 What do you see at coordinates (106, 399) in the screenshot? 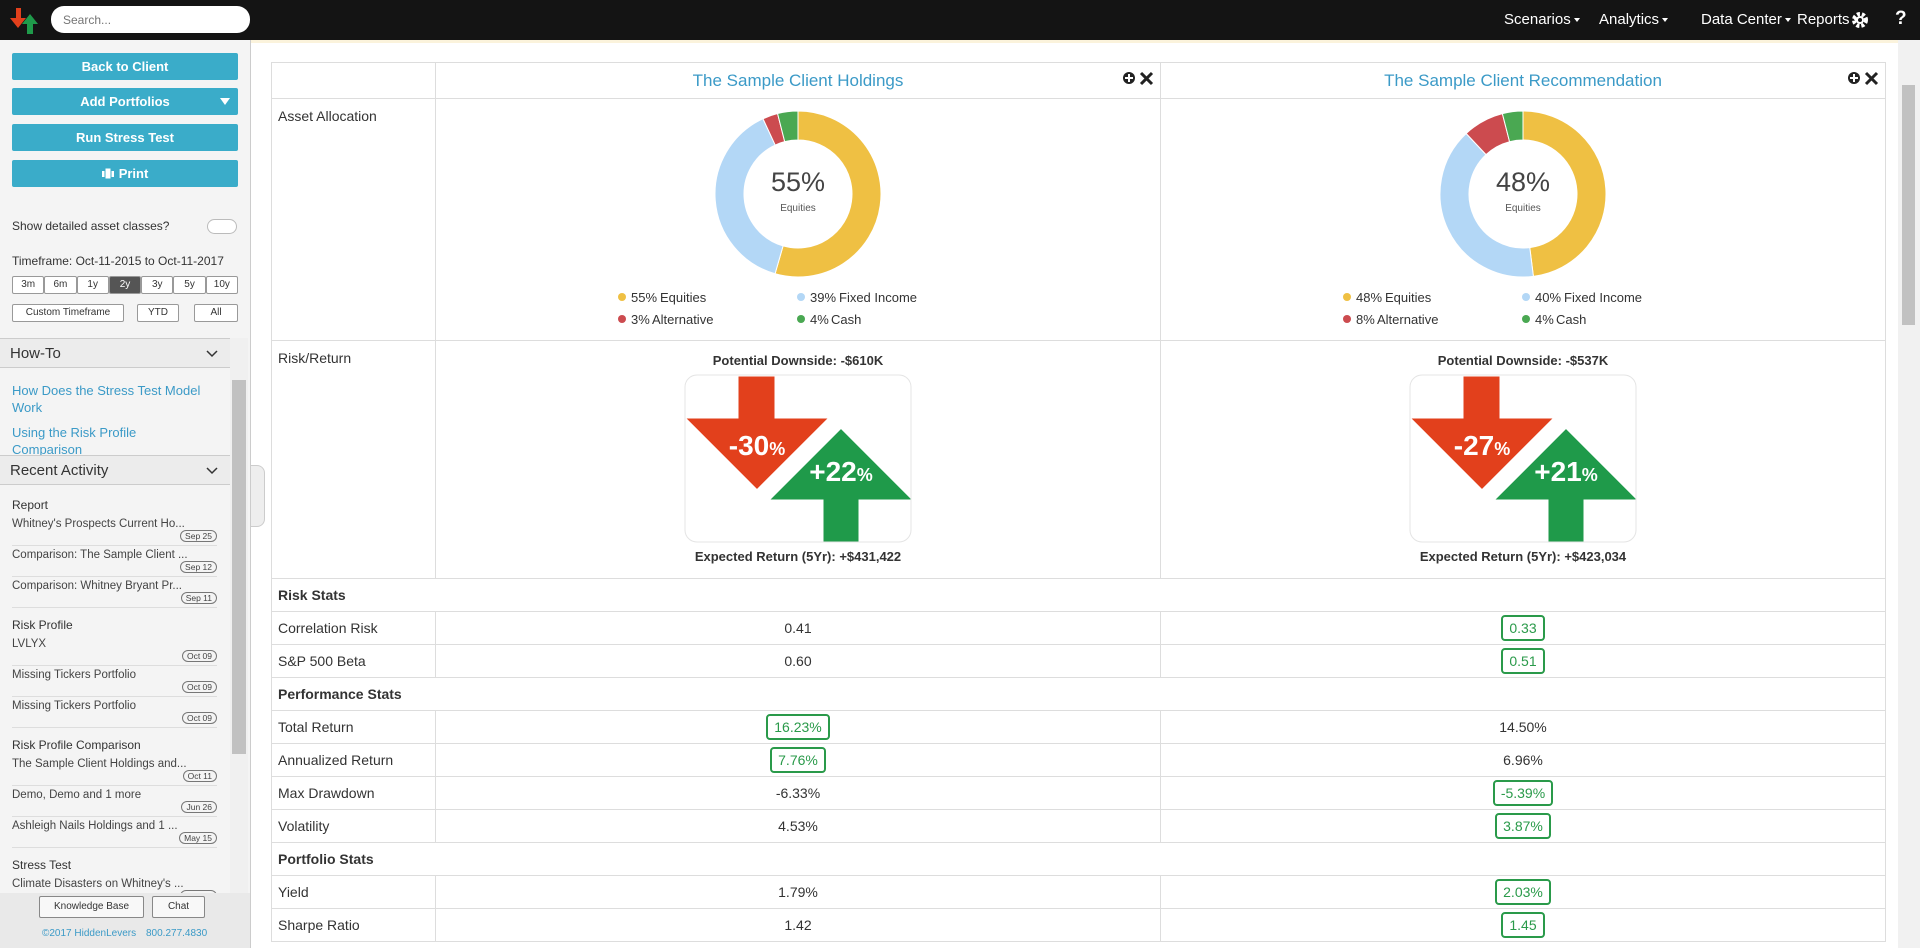
I see `help-link: How Does the Stress Test Model Work` at bounding box center [106, 399].